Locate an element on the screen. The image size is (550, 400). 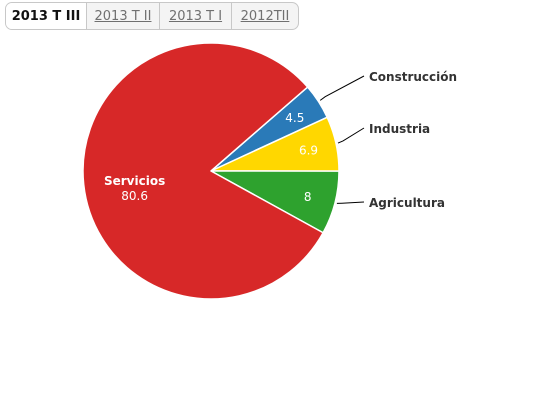
slice-value-agricultura: 8 is located at coordinates (308, 197).